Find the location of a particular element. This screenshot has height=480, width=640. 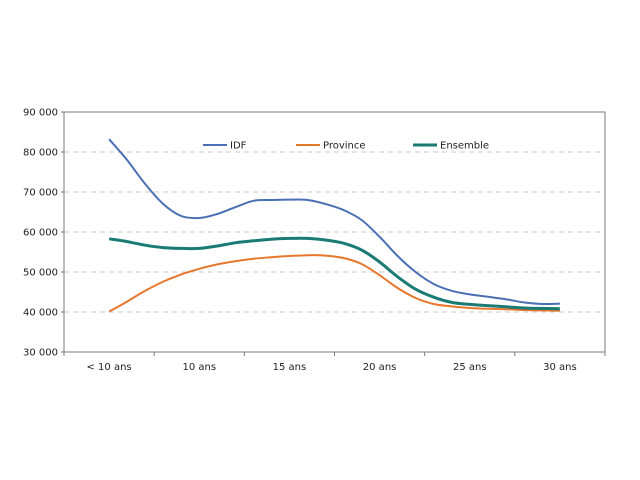

legend-label-ensemble: Ensemble is located at coordinates (464, 146).